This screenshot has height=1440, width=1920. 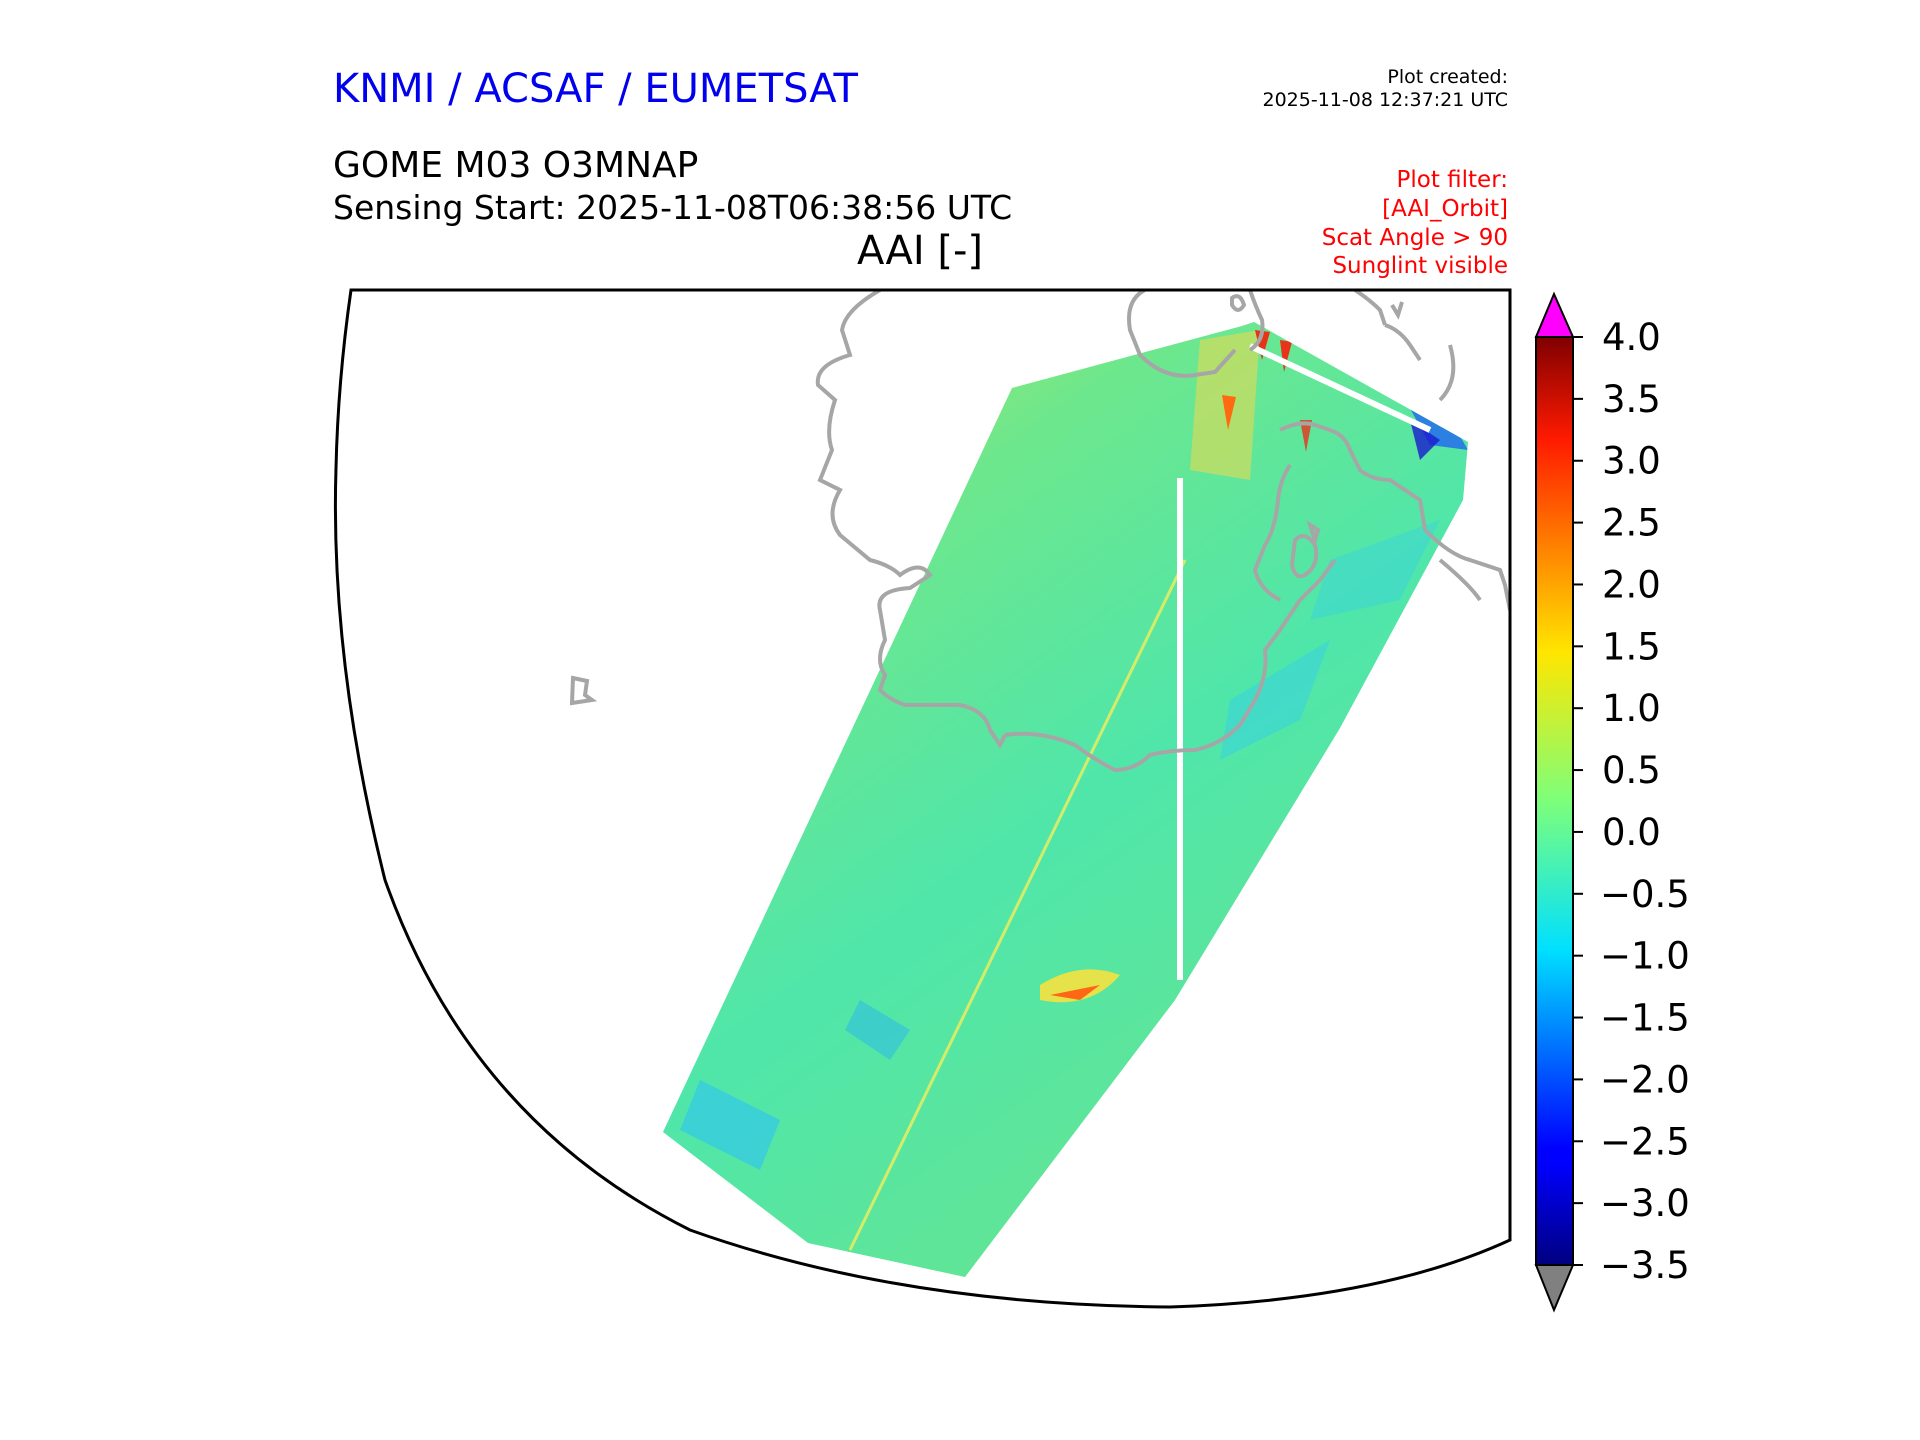 What do you see at coordinates (1645, 1079) in the screenshot?
I see `colorbar-tick-label: −2.0` at bounding box center [1645, 1079].